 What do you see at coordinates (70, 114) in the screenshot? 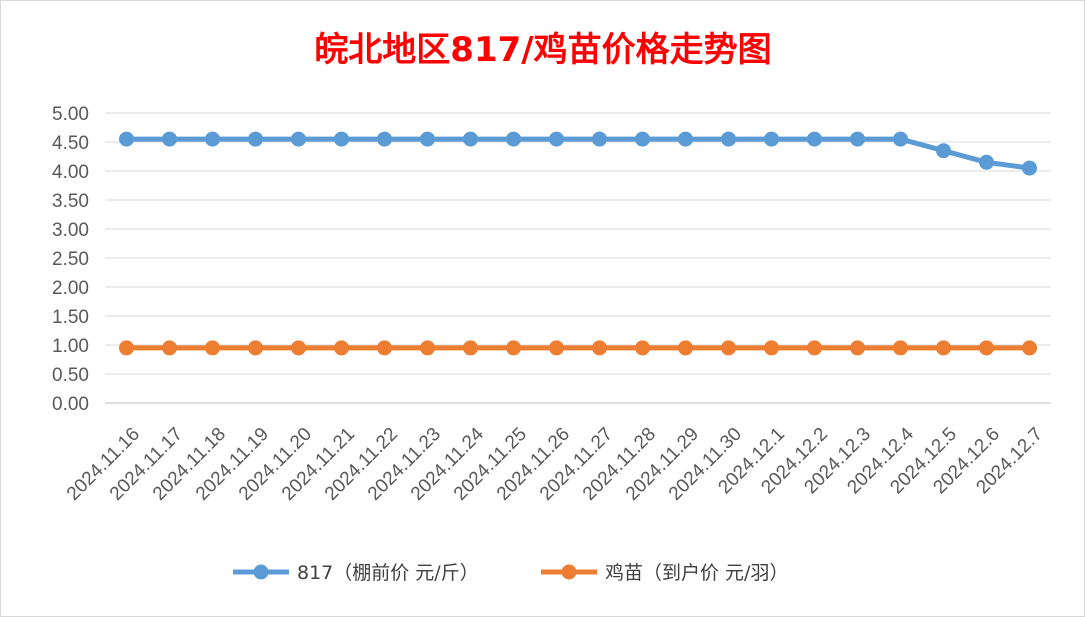
I see `y-tick-label: 5.00` at bounding box center [70, 114].